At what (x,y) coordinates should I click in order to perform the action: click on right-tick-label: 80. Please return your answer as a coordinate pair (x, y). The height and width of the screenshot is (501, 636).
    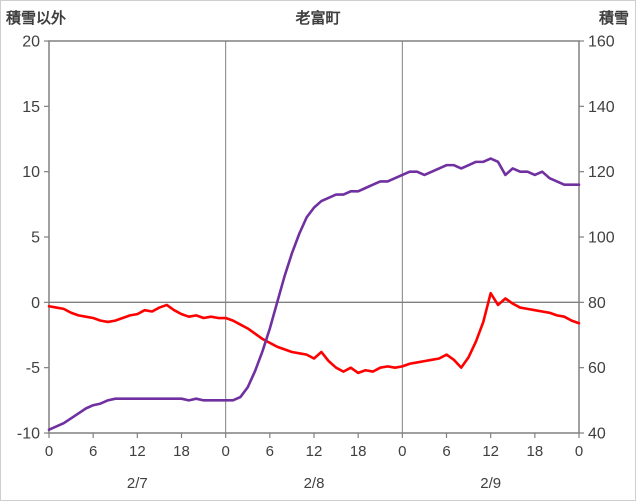
    Looking at the image, I should click on (597, 303).